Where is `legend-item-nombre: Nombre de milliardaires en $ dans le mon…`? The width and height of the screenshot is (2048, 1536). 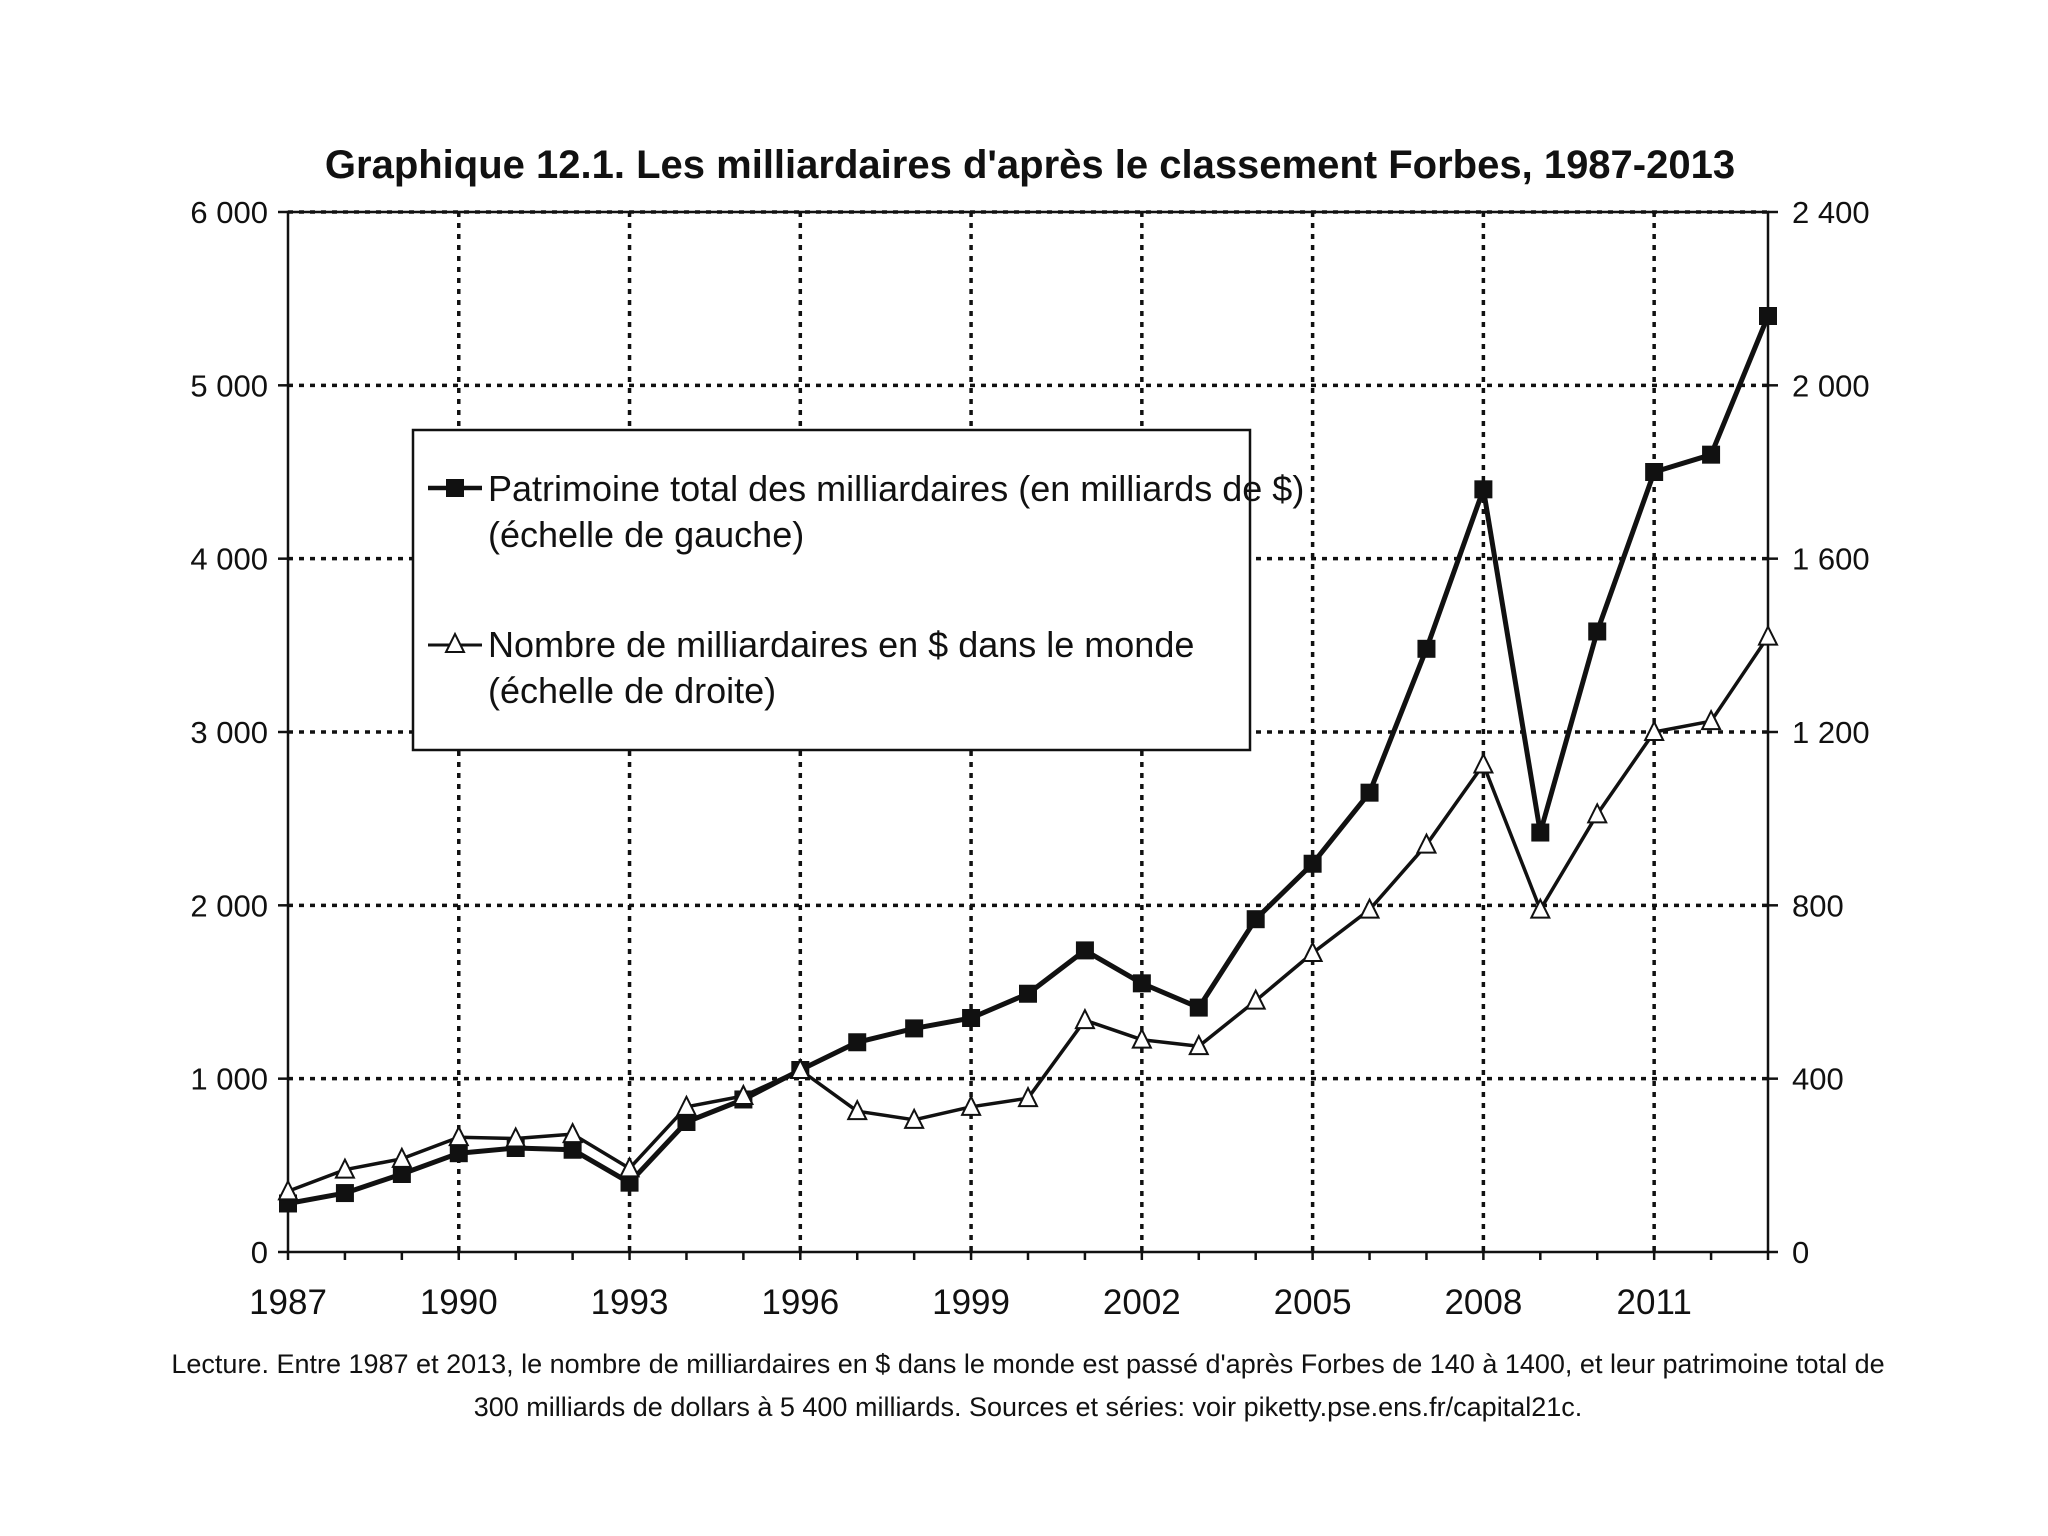
legend-item-nombre: Nombre de milliardaires en $ dans le mon… is located at coordinates (811, 667).